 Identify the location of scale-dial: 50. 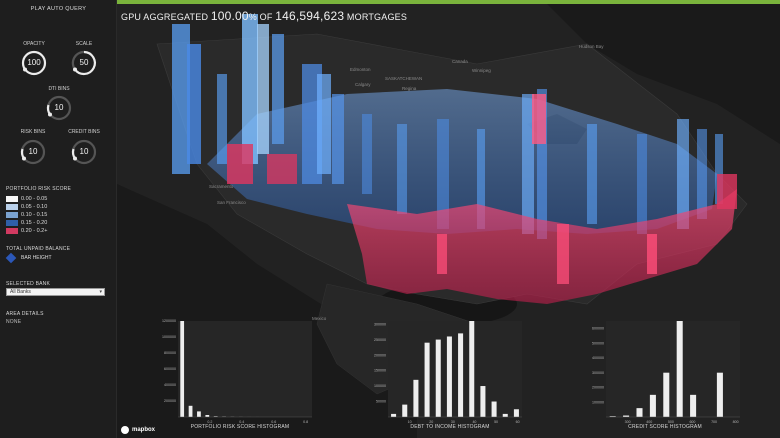
(84, 63).